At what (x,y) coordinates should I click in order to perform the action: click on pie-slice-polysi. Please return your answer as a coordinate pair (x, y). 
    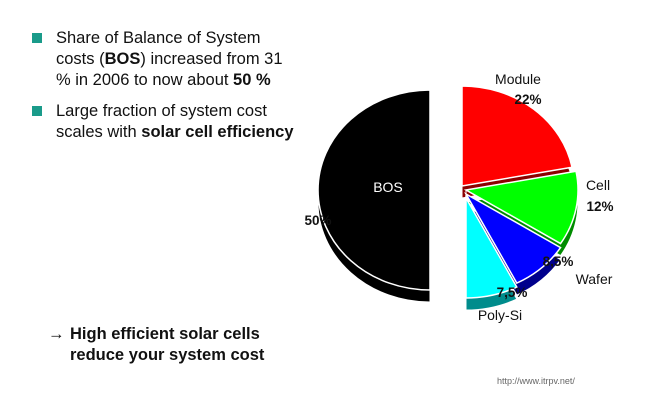
    Looking at the image, I should click on (491, 247).